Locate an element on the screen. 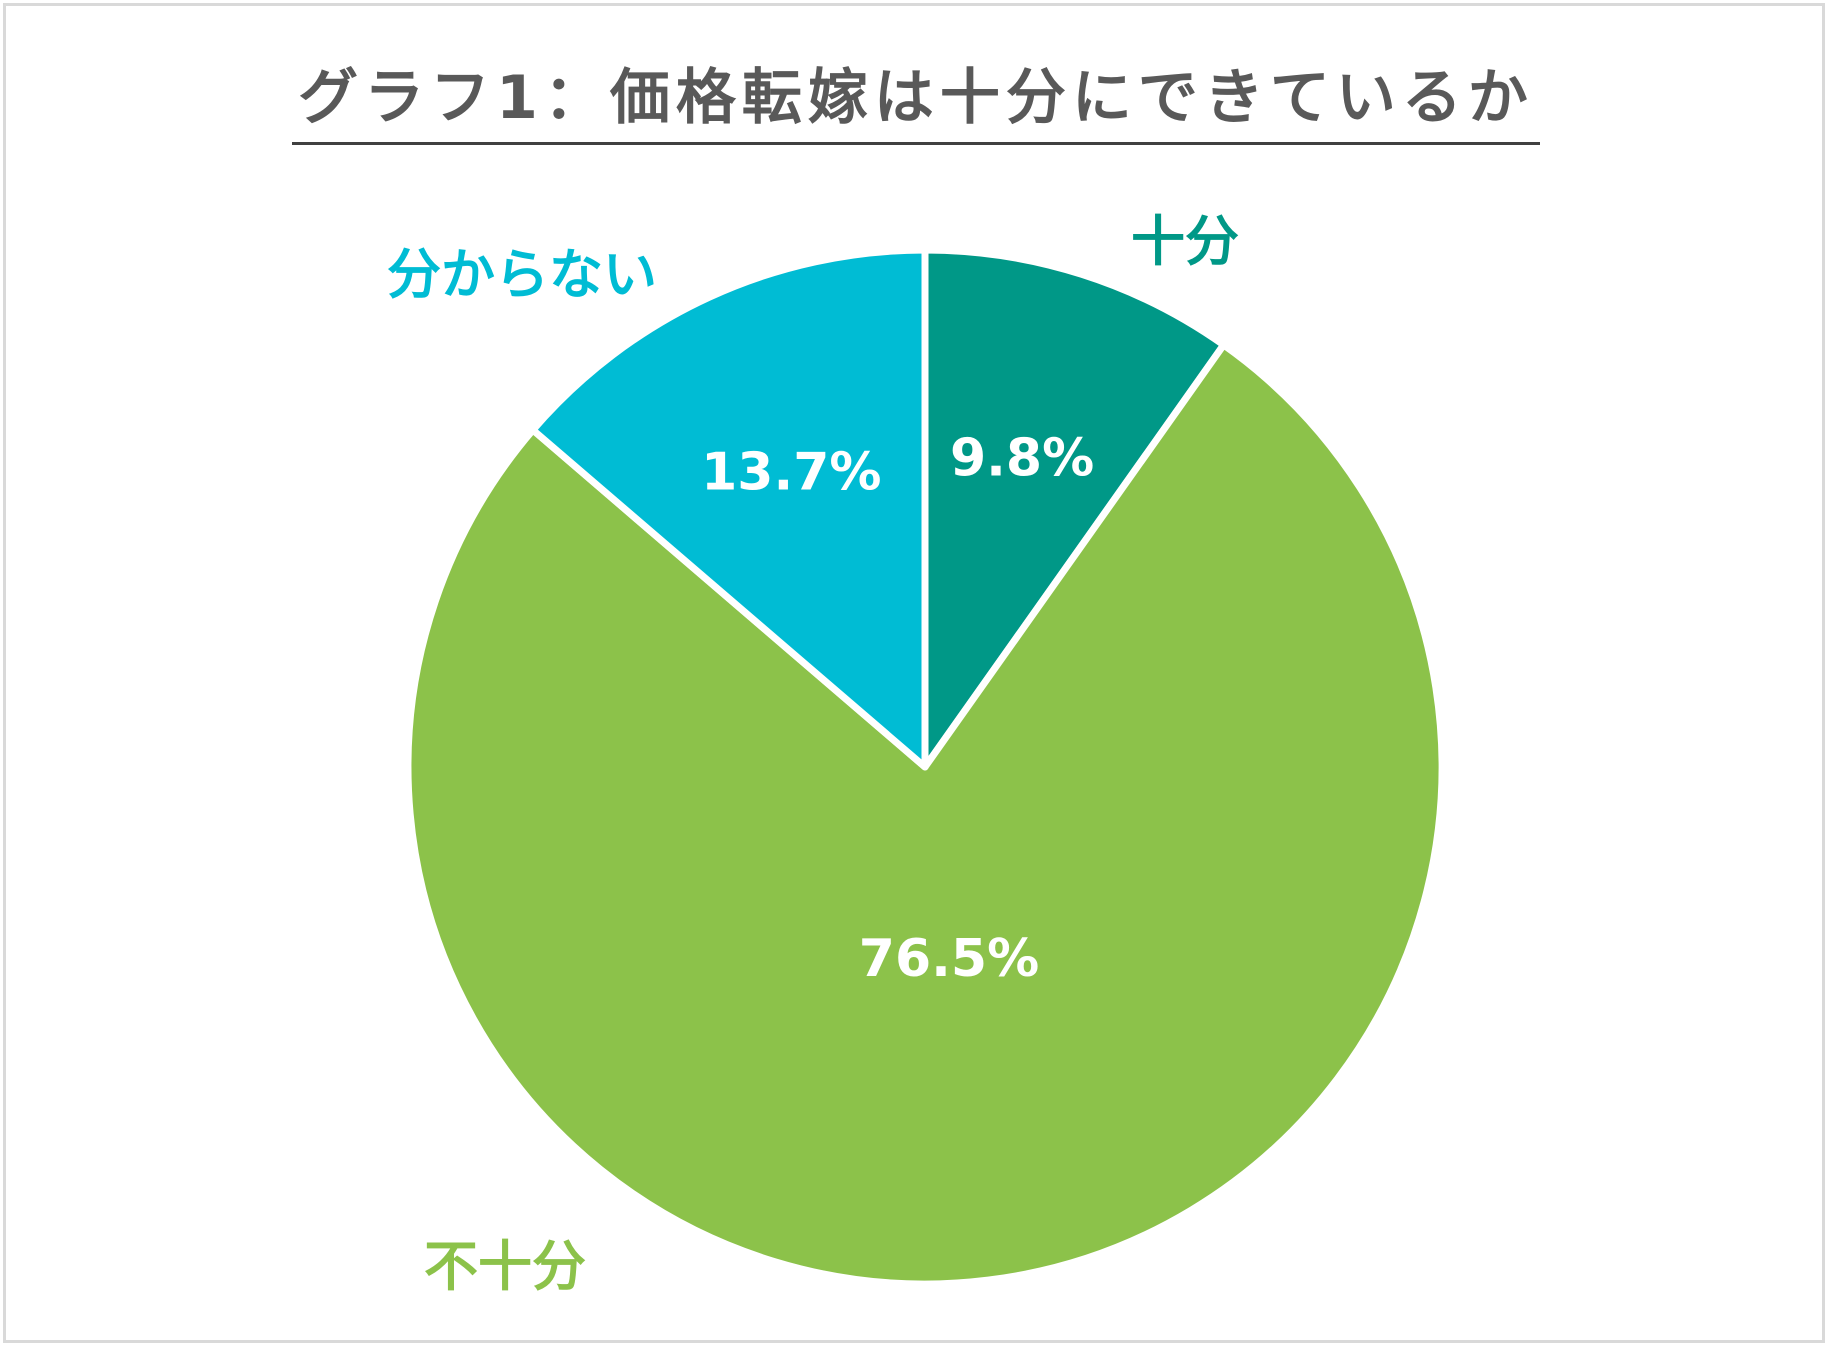 The height and width of the screenshot is (1350, 1832). pie-slice-juubun is located at coordinates (1074, 508).